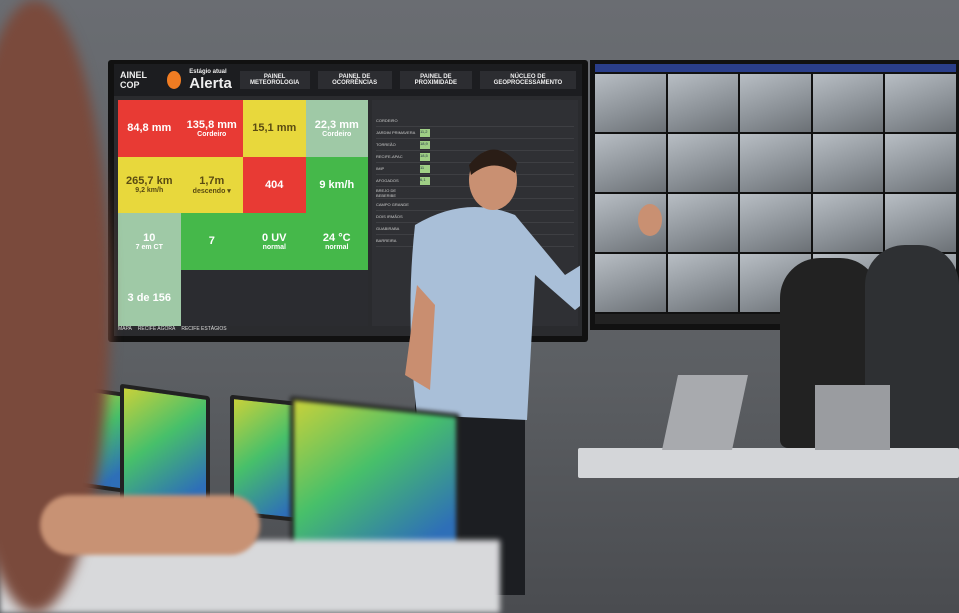 The height and width of the screenshot is (613, 959). Describe the element at coordinates (392, 204) in the screenshot. I see `station-name: CAMPO GRANDE` at that location.